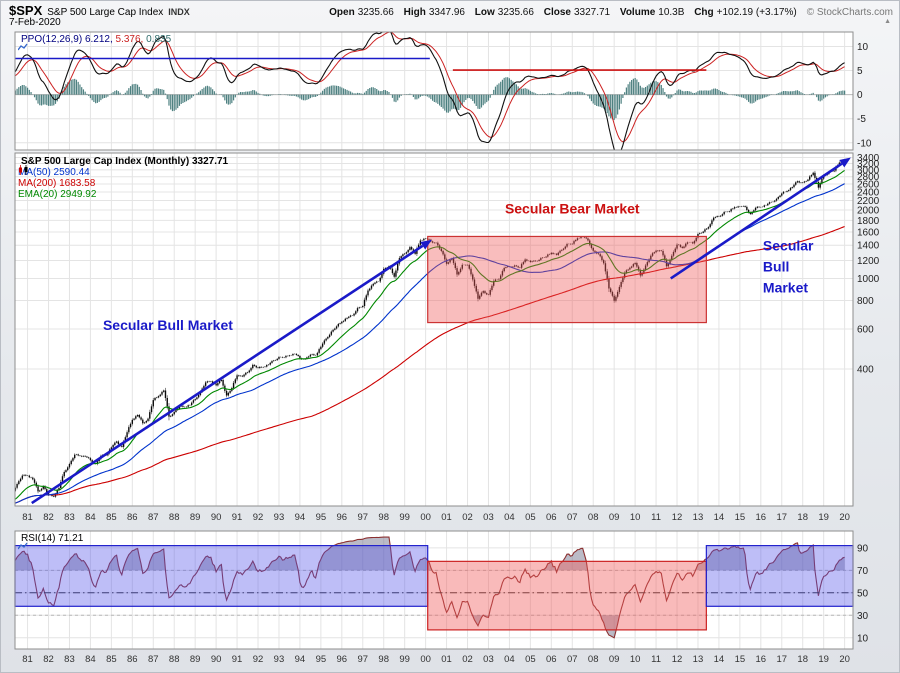 Image resolution: width=900 pixels, height=673 pixels. What do you see at coordinates (467, 517) in the screenshot?
I see `svg-text: 02` at bounding box center [467, 517].